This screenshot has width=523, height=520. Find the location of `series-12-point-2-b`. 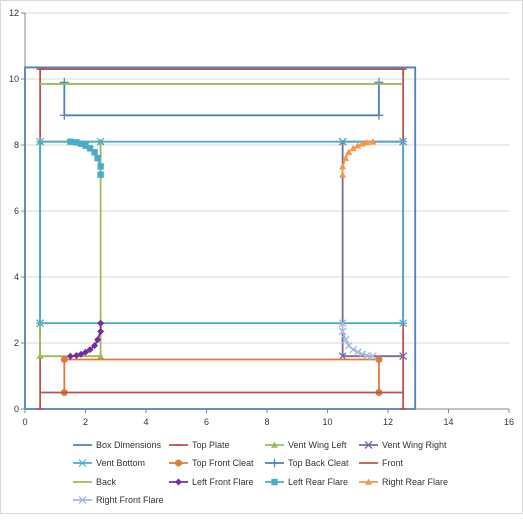

series-12-point-2-b is located at coordinates (362, 354).